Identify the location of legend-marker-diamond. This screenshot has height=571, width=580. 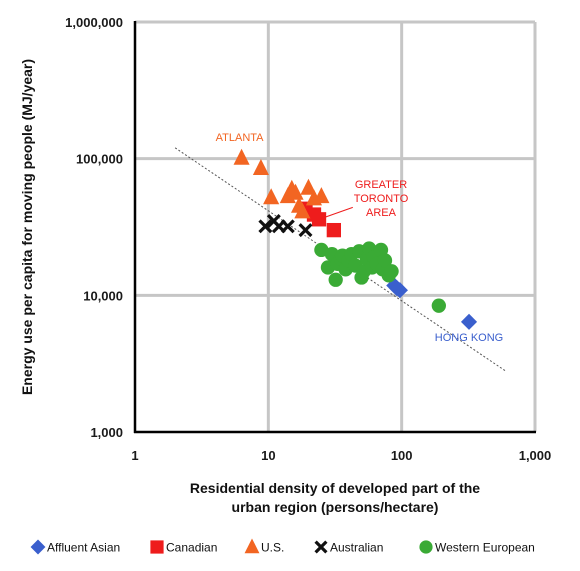
(38, 547).